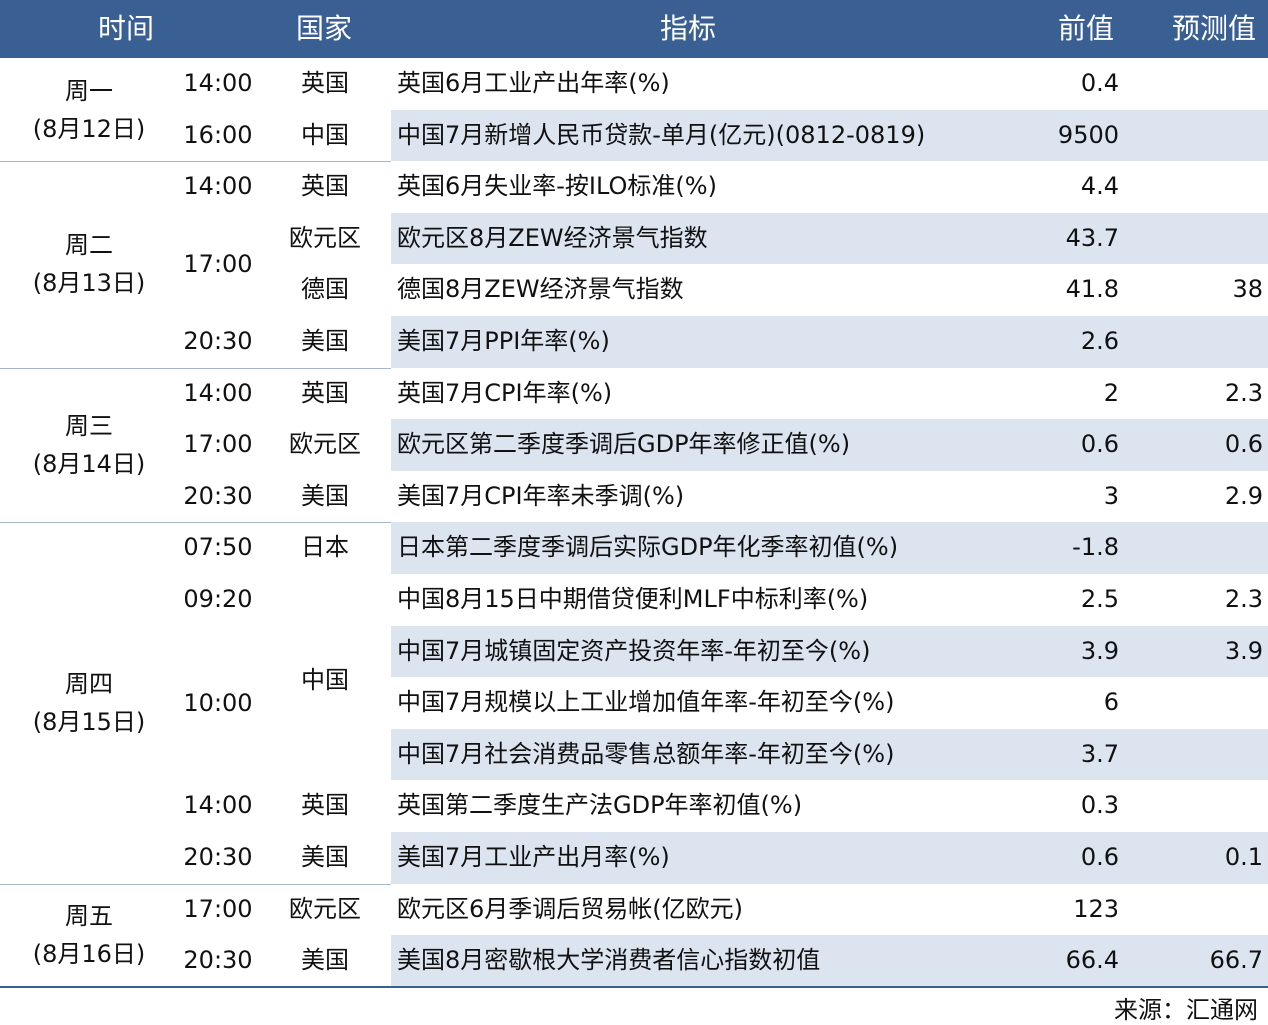 The width and height of the screenshot is (1268, 1025). Describe the element at coordinates (1243, 857) in the screenshot. I see `forecast-cell: 0.1` at that location.